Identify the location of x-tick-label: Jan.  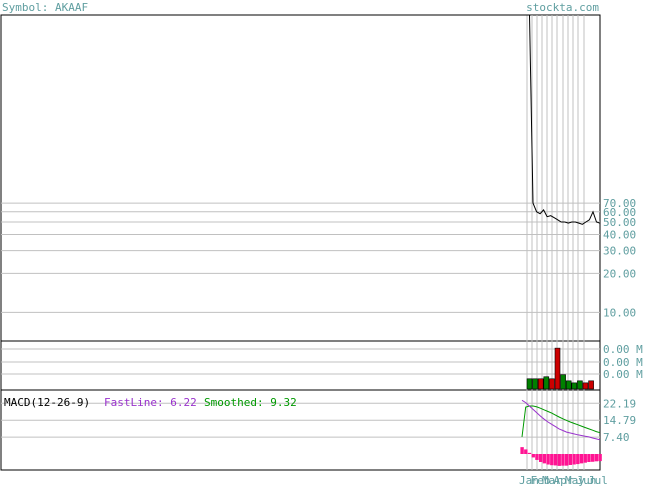
(529, 480).